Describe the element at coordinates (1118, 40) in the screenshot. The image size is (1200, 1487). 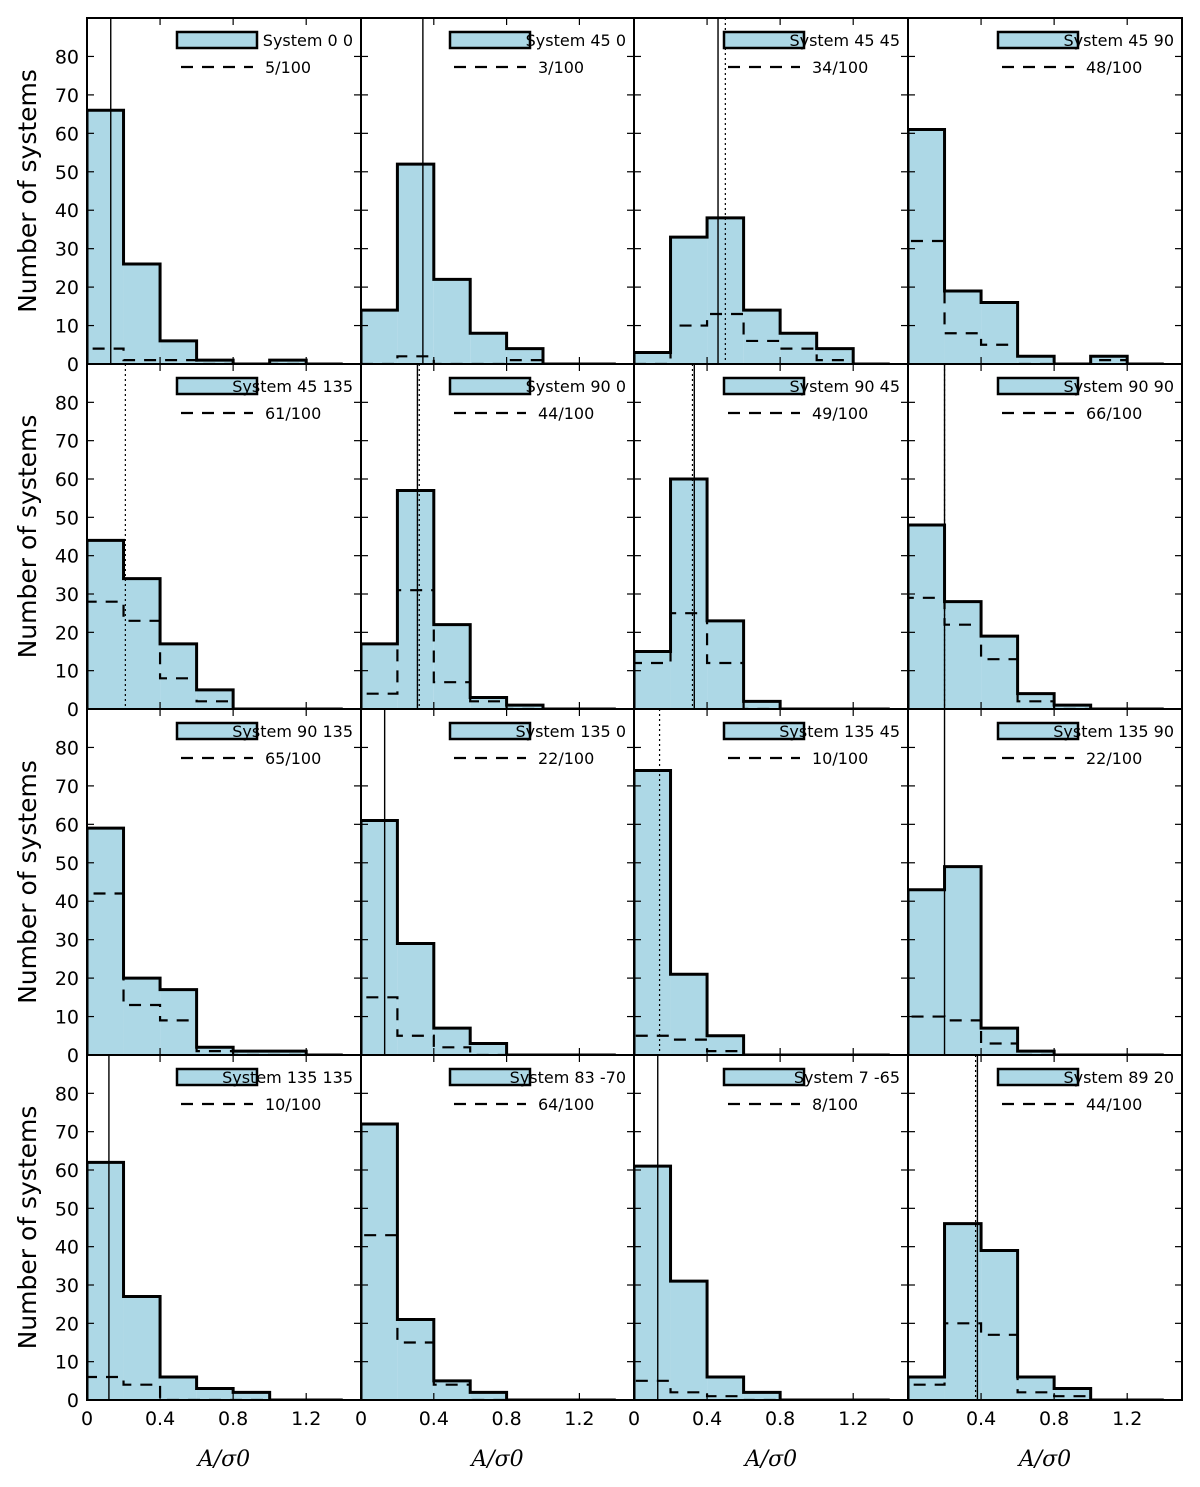
I see `legend-label-system: System 45 90` at that location.